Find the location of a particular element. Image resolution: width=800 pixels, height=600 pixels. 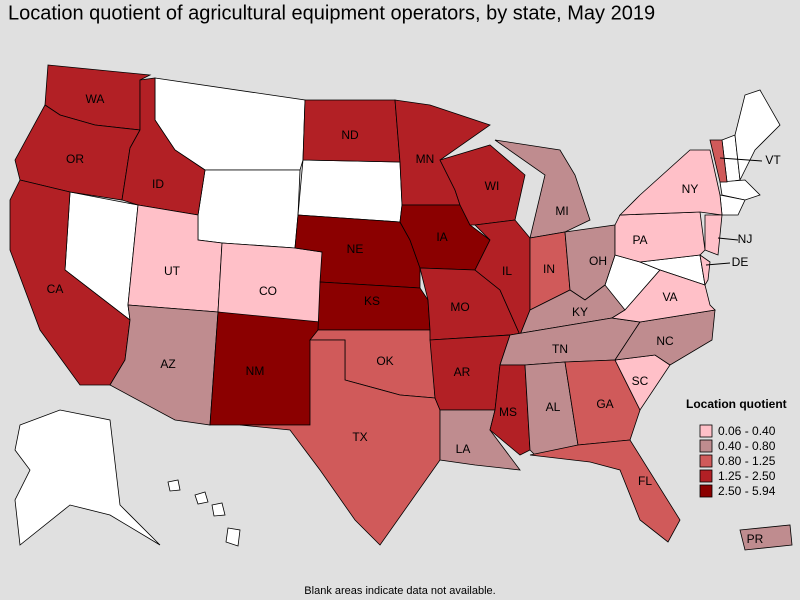

state-label: GA is located at coordinates (604, 404).